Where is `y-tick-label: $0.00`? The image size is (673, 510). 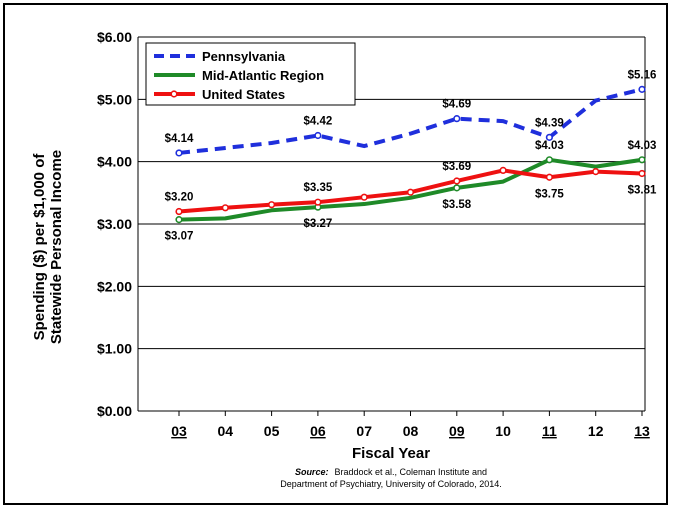 y-tick-label: $0.00 is located at coordinates (114, 411).